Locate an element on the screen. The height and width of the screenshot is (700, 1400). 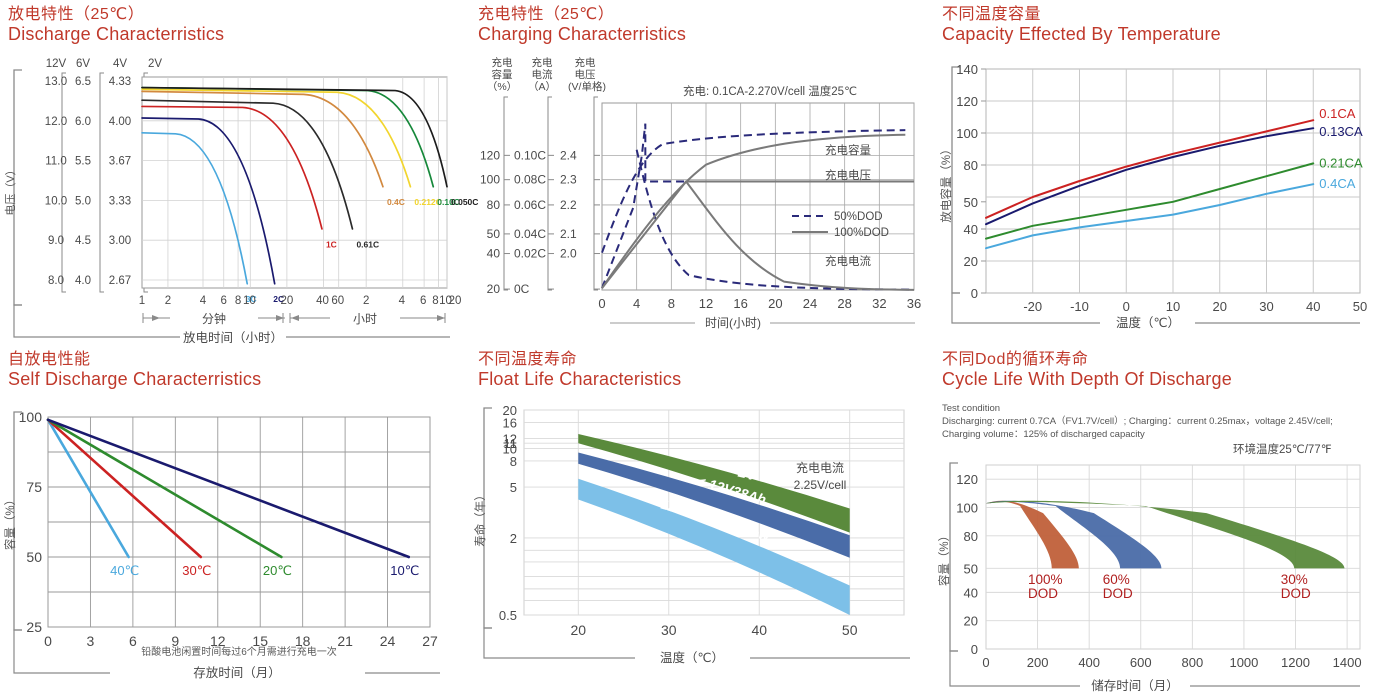
captemp-ytick-4: 50 is located at coordinates (971, 202).